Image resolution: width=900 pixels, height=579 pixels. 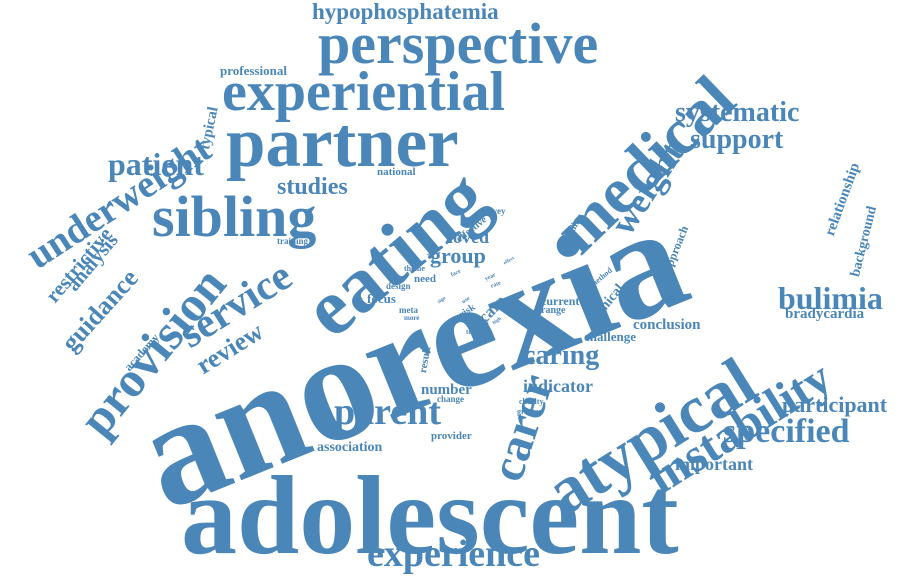 I want to click on word-professional: professional, so click(x=253, y=70).